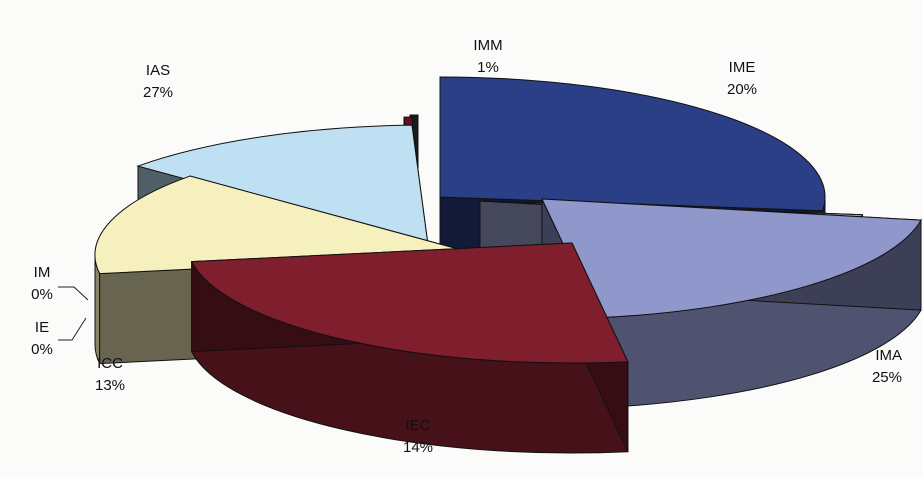 The width and height of the screenshot is (923, 477). Describe the element at coordinates (110, 385) in the screenshot. I see `slice-pct-icc: 13%` at that location.